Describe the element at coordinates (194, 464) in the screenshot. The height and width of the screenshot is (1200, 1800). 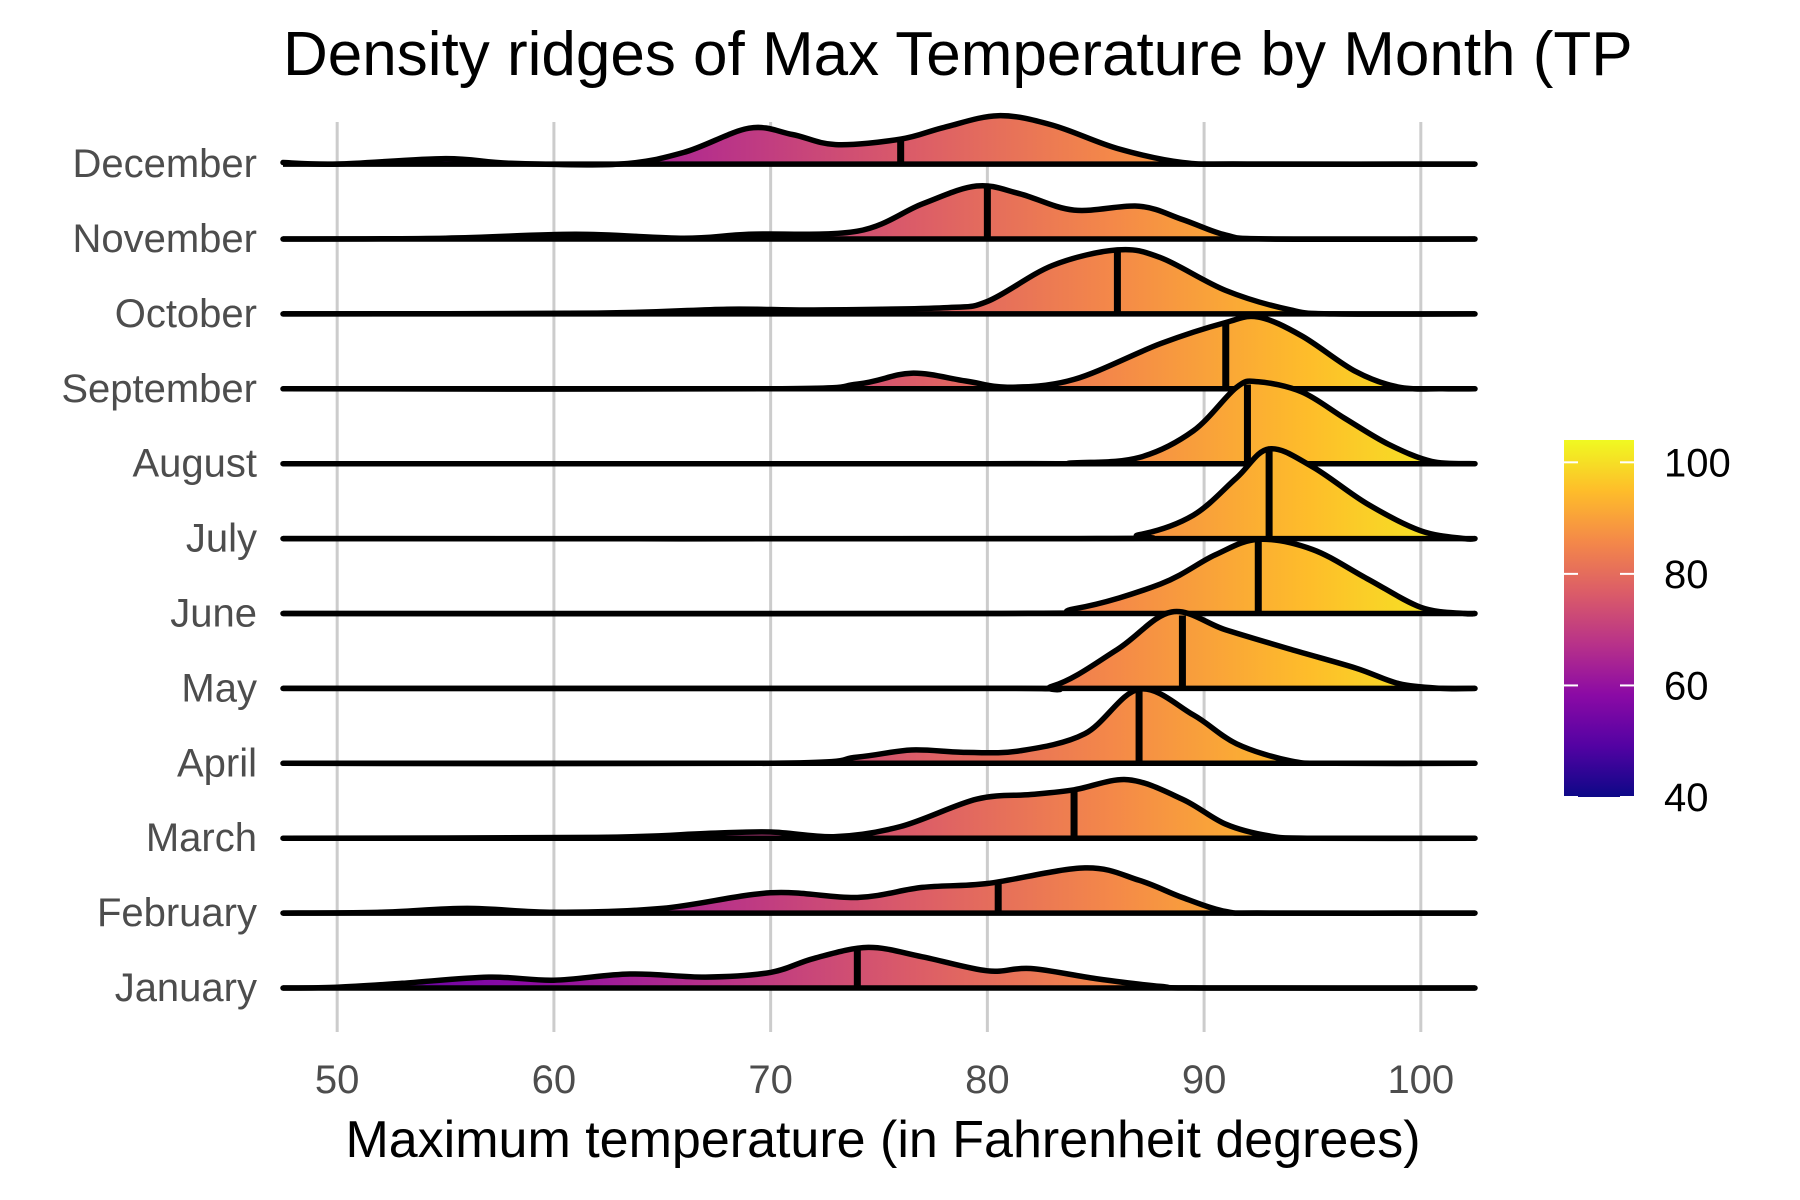
I see `category-label: August` at that location.